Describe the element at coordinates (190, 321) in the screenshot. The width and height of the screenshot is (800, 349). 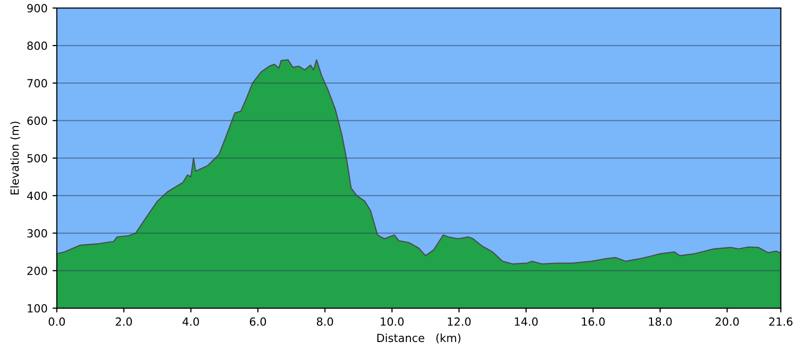
I see `x-tick-label: 4.0` at that location.